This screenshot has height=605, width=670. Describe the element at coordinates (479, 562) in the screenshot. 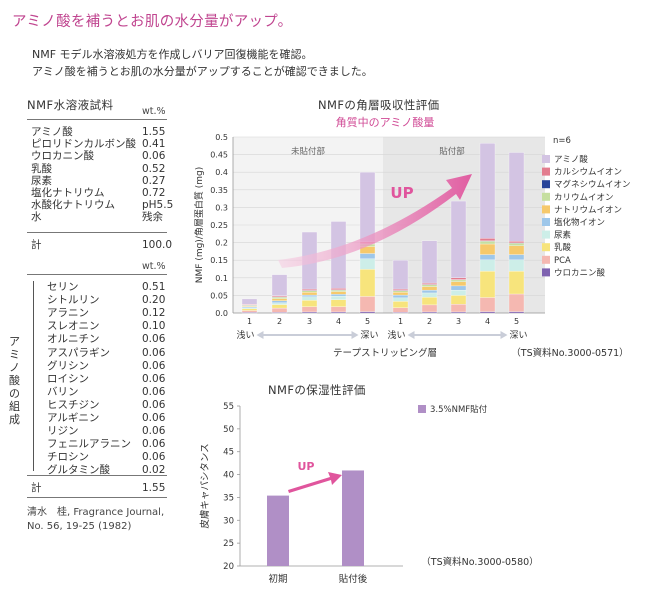

I see `chart2-source: （TS資料No.3000-0580）` at that location.